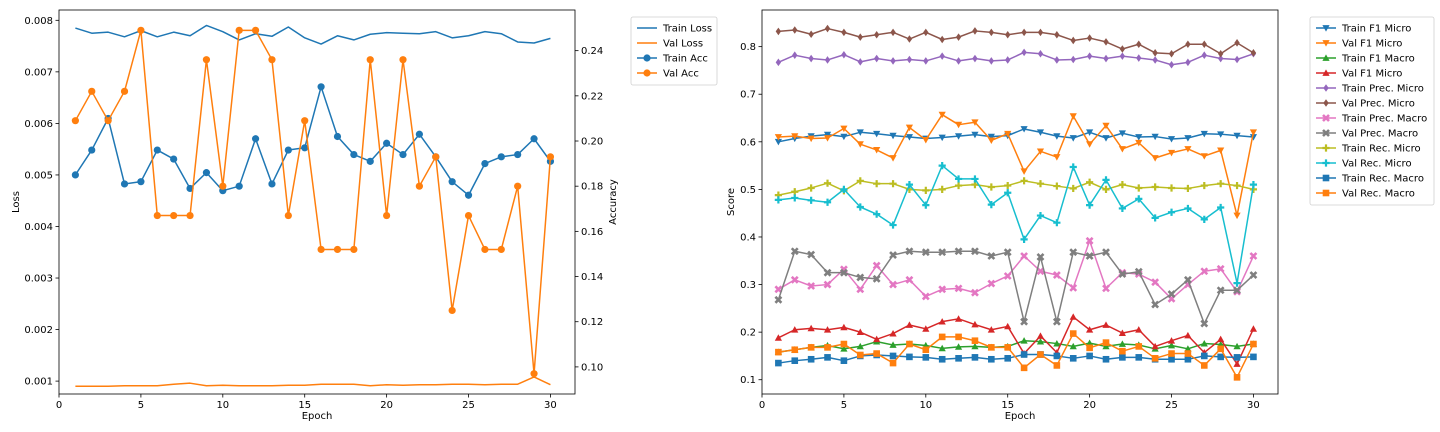 This screenshot has width=1440, height=432. Describe the element at coordinates (748, 380) in the screenshot. I see `y-tick-label: 0.1` at that location.